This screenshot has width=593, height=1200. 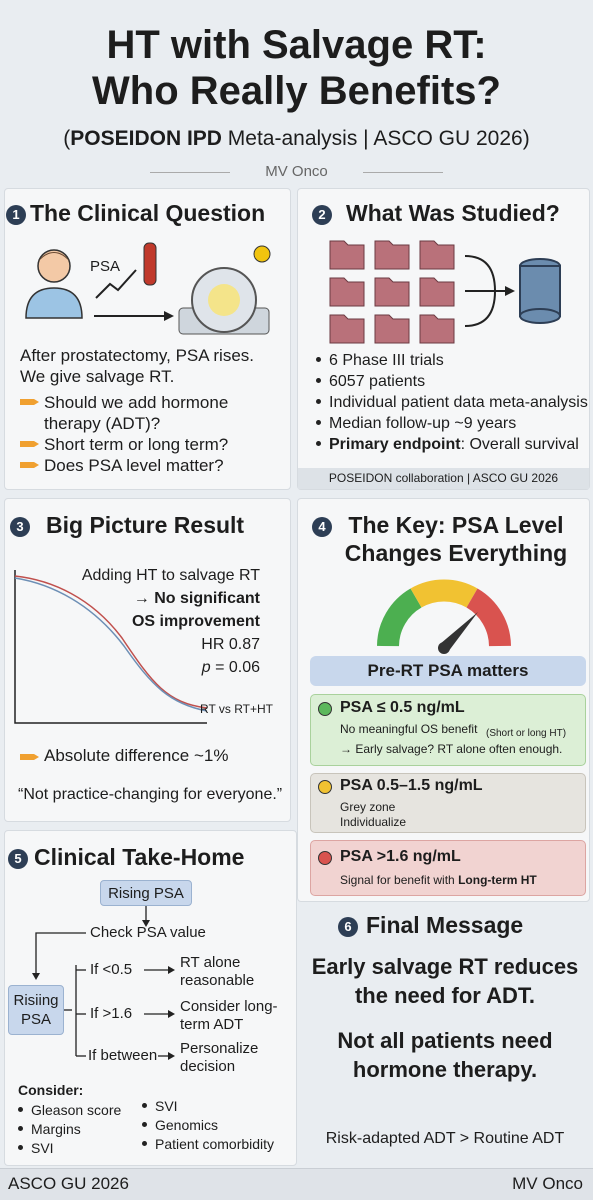 What do you see at coordinates (348, 927) in the screenshot?
I see `section-number: 6` at bounding box center [348, 927].